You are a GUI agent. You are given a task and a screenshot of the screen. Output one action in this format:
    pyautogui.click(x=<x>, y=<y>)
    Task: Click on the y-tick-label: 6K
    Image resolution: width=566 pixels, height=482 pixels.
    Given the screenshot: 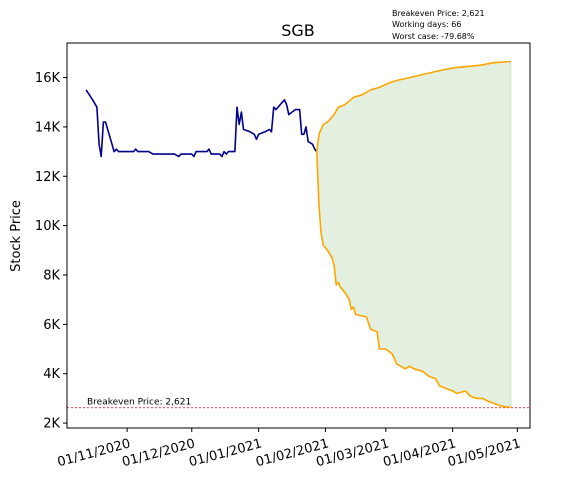 What is the action you would take?
    pyautogui.click(x=51, y=325)
    